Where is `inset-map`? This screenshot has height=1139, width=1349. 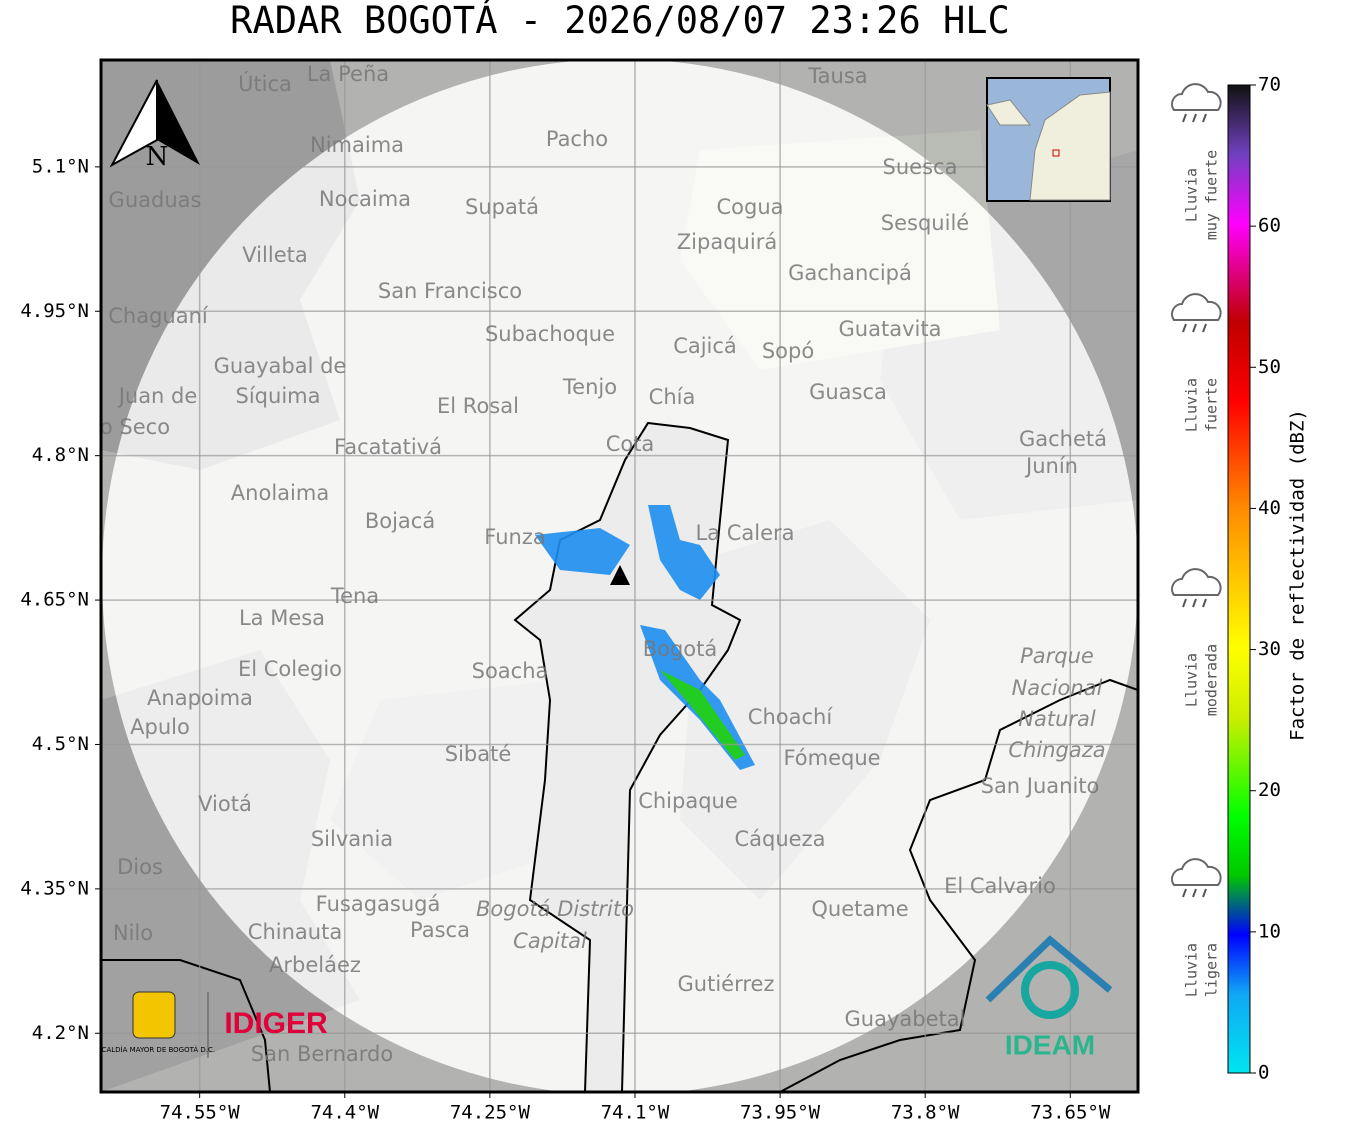
inset-map is located at coordinates (1048, 139).